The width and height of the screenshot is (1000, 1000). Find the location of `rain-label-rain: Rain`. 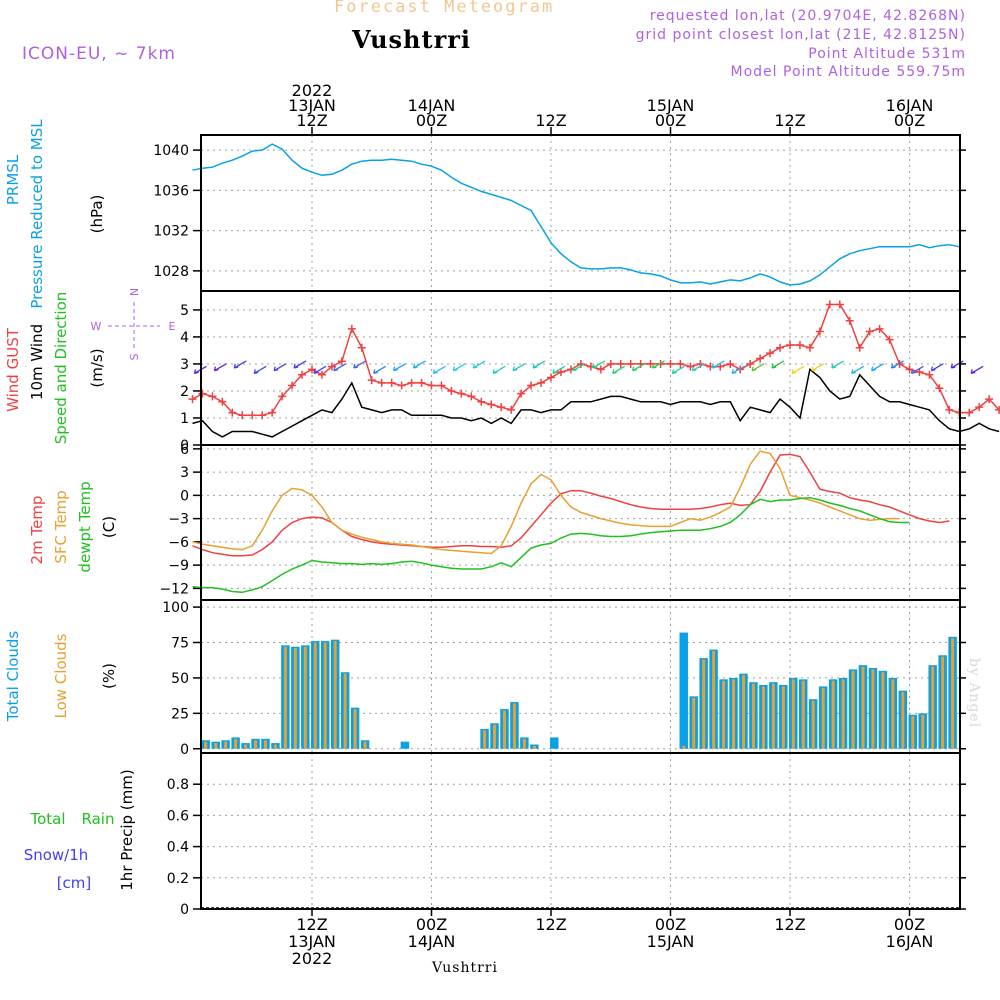

rain-label-rain: Rain is located at coordinates (98, 819).